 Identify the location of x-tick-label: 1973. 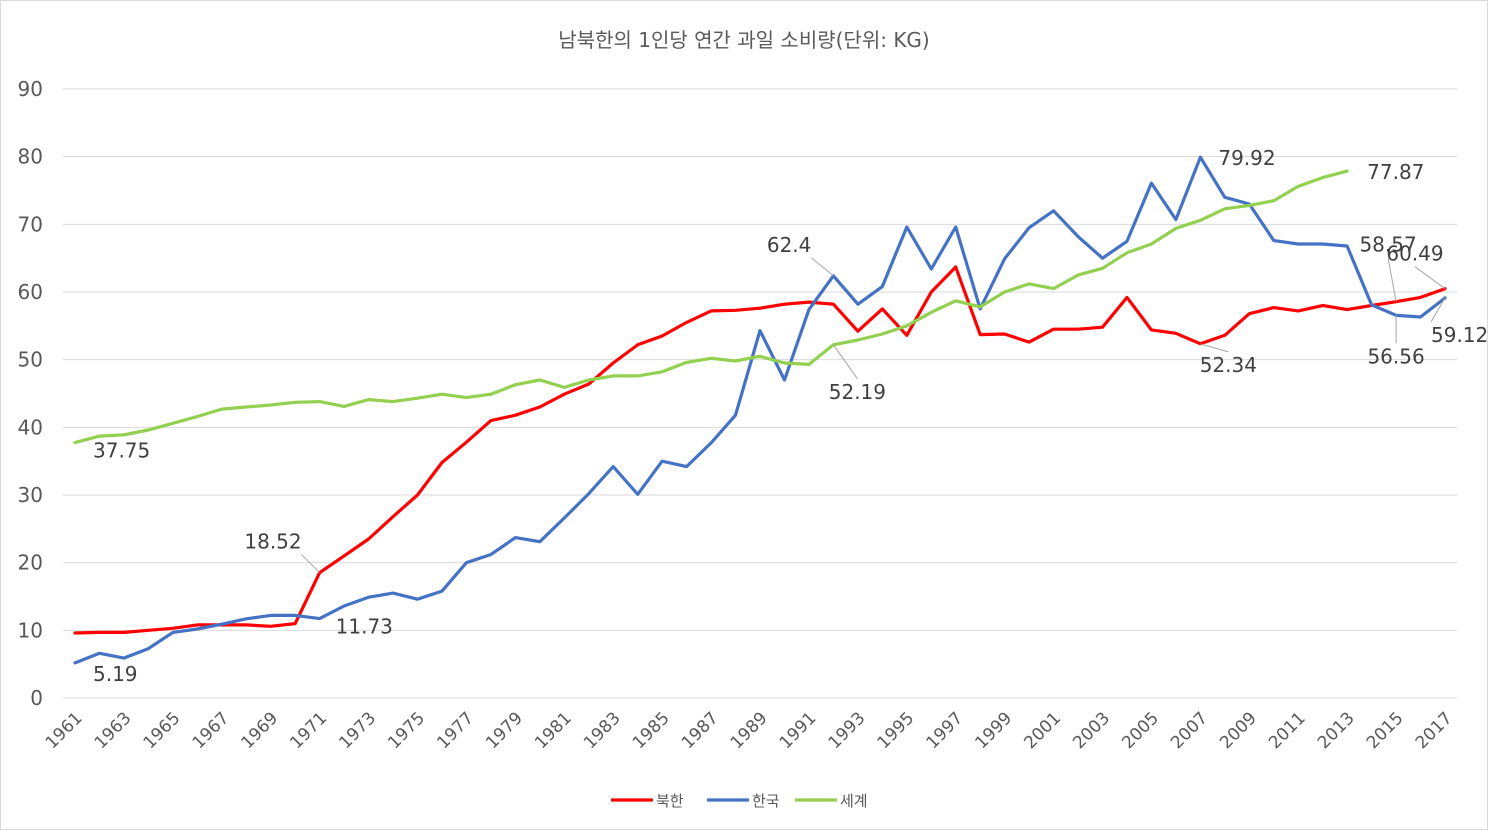
(357, 730).